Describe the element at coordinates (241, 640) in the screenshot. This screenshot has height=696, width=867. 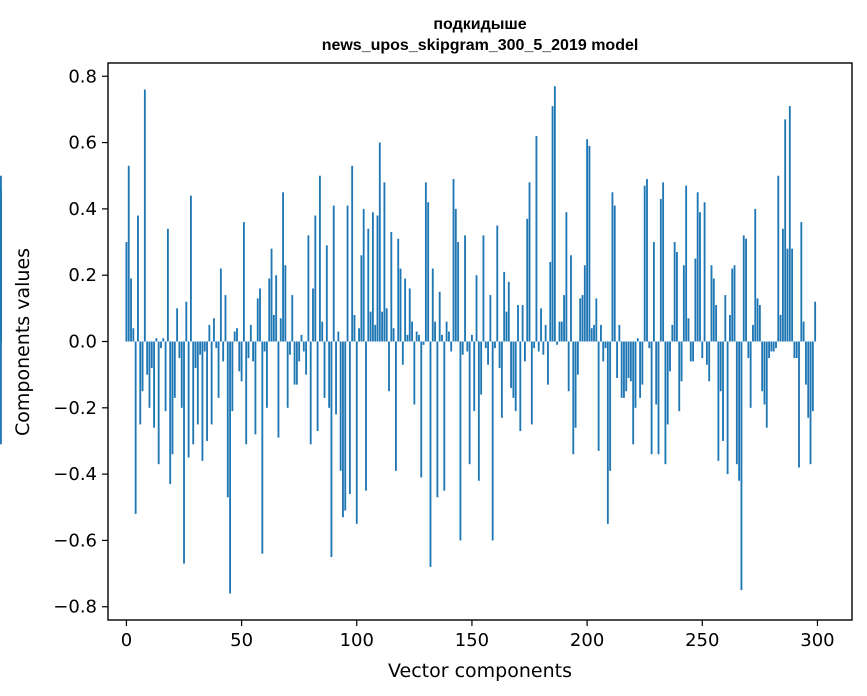
I see `x-tick-label: 50` at that location.